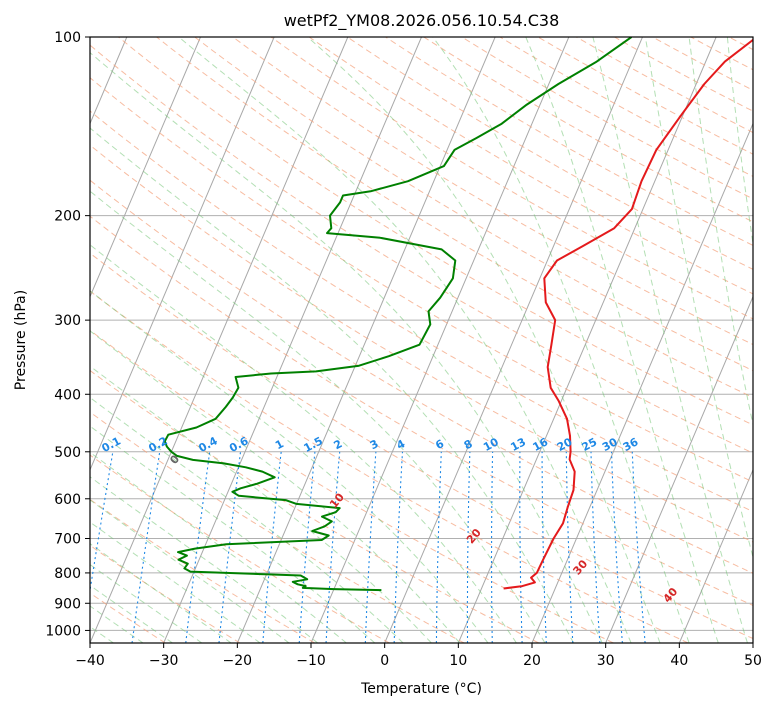 The height and width of the screenshot is (708, 775). What do you see at coordinates (400, 444) in the screenshot?
I see `mixing-ratio-label: 4` at bounding box center [400, 444].